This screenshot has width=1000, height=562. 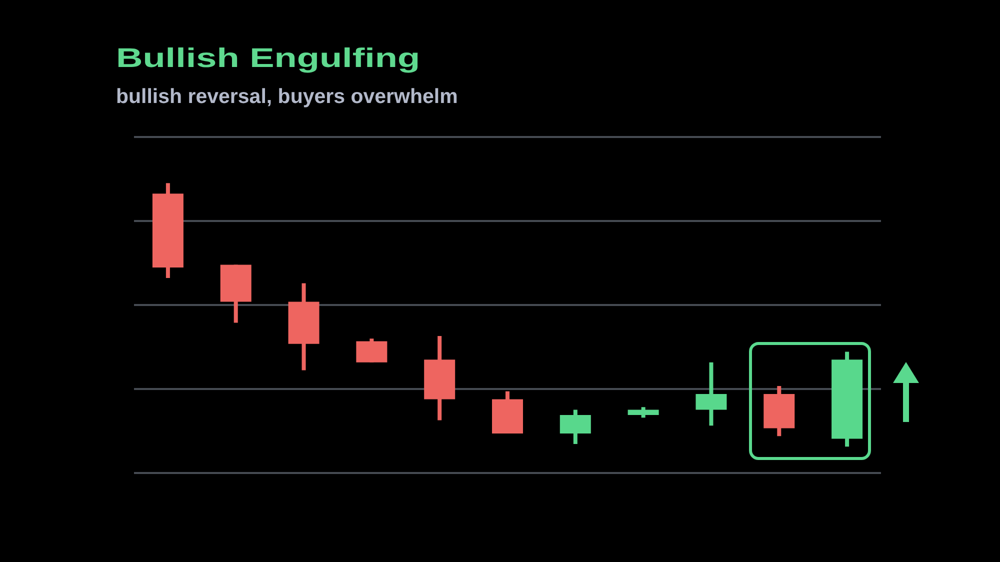 I want to click on chart-subtitle: bullish reversal, buyers overwhelm, so click(x=287, y=96).